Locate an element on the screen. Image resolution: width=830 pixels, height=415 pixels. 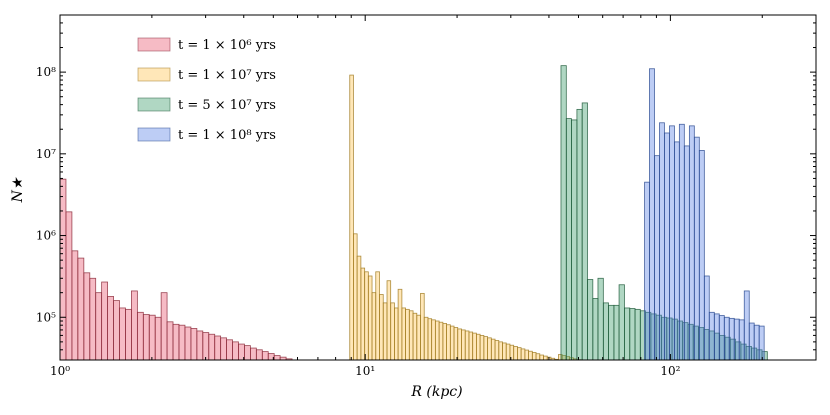
x-axis-label: R (kpc) is located at coordinates (436, 392).